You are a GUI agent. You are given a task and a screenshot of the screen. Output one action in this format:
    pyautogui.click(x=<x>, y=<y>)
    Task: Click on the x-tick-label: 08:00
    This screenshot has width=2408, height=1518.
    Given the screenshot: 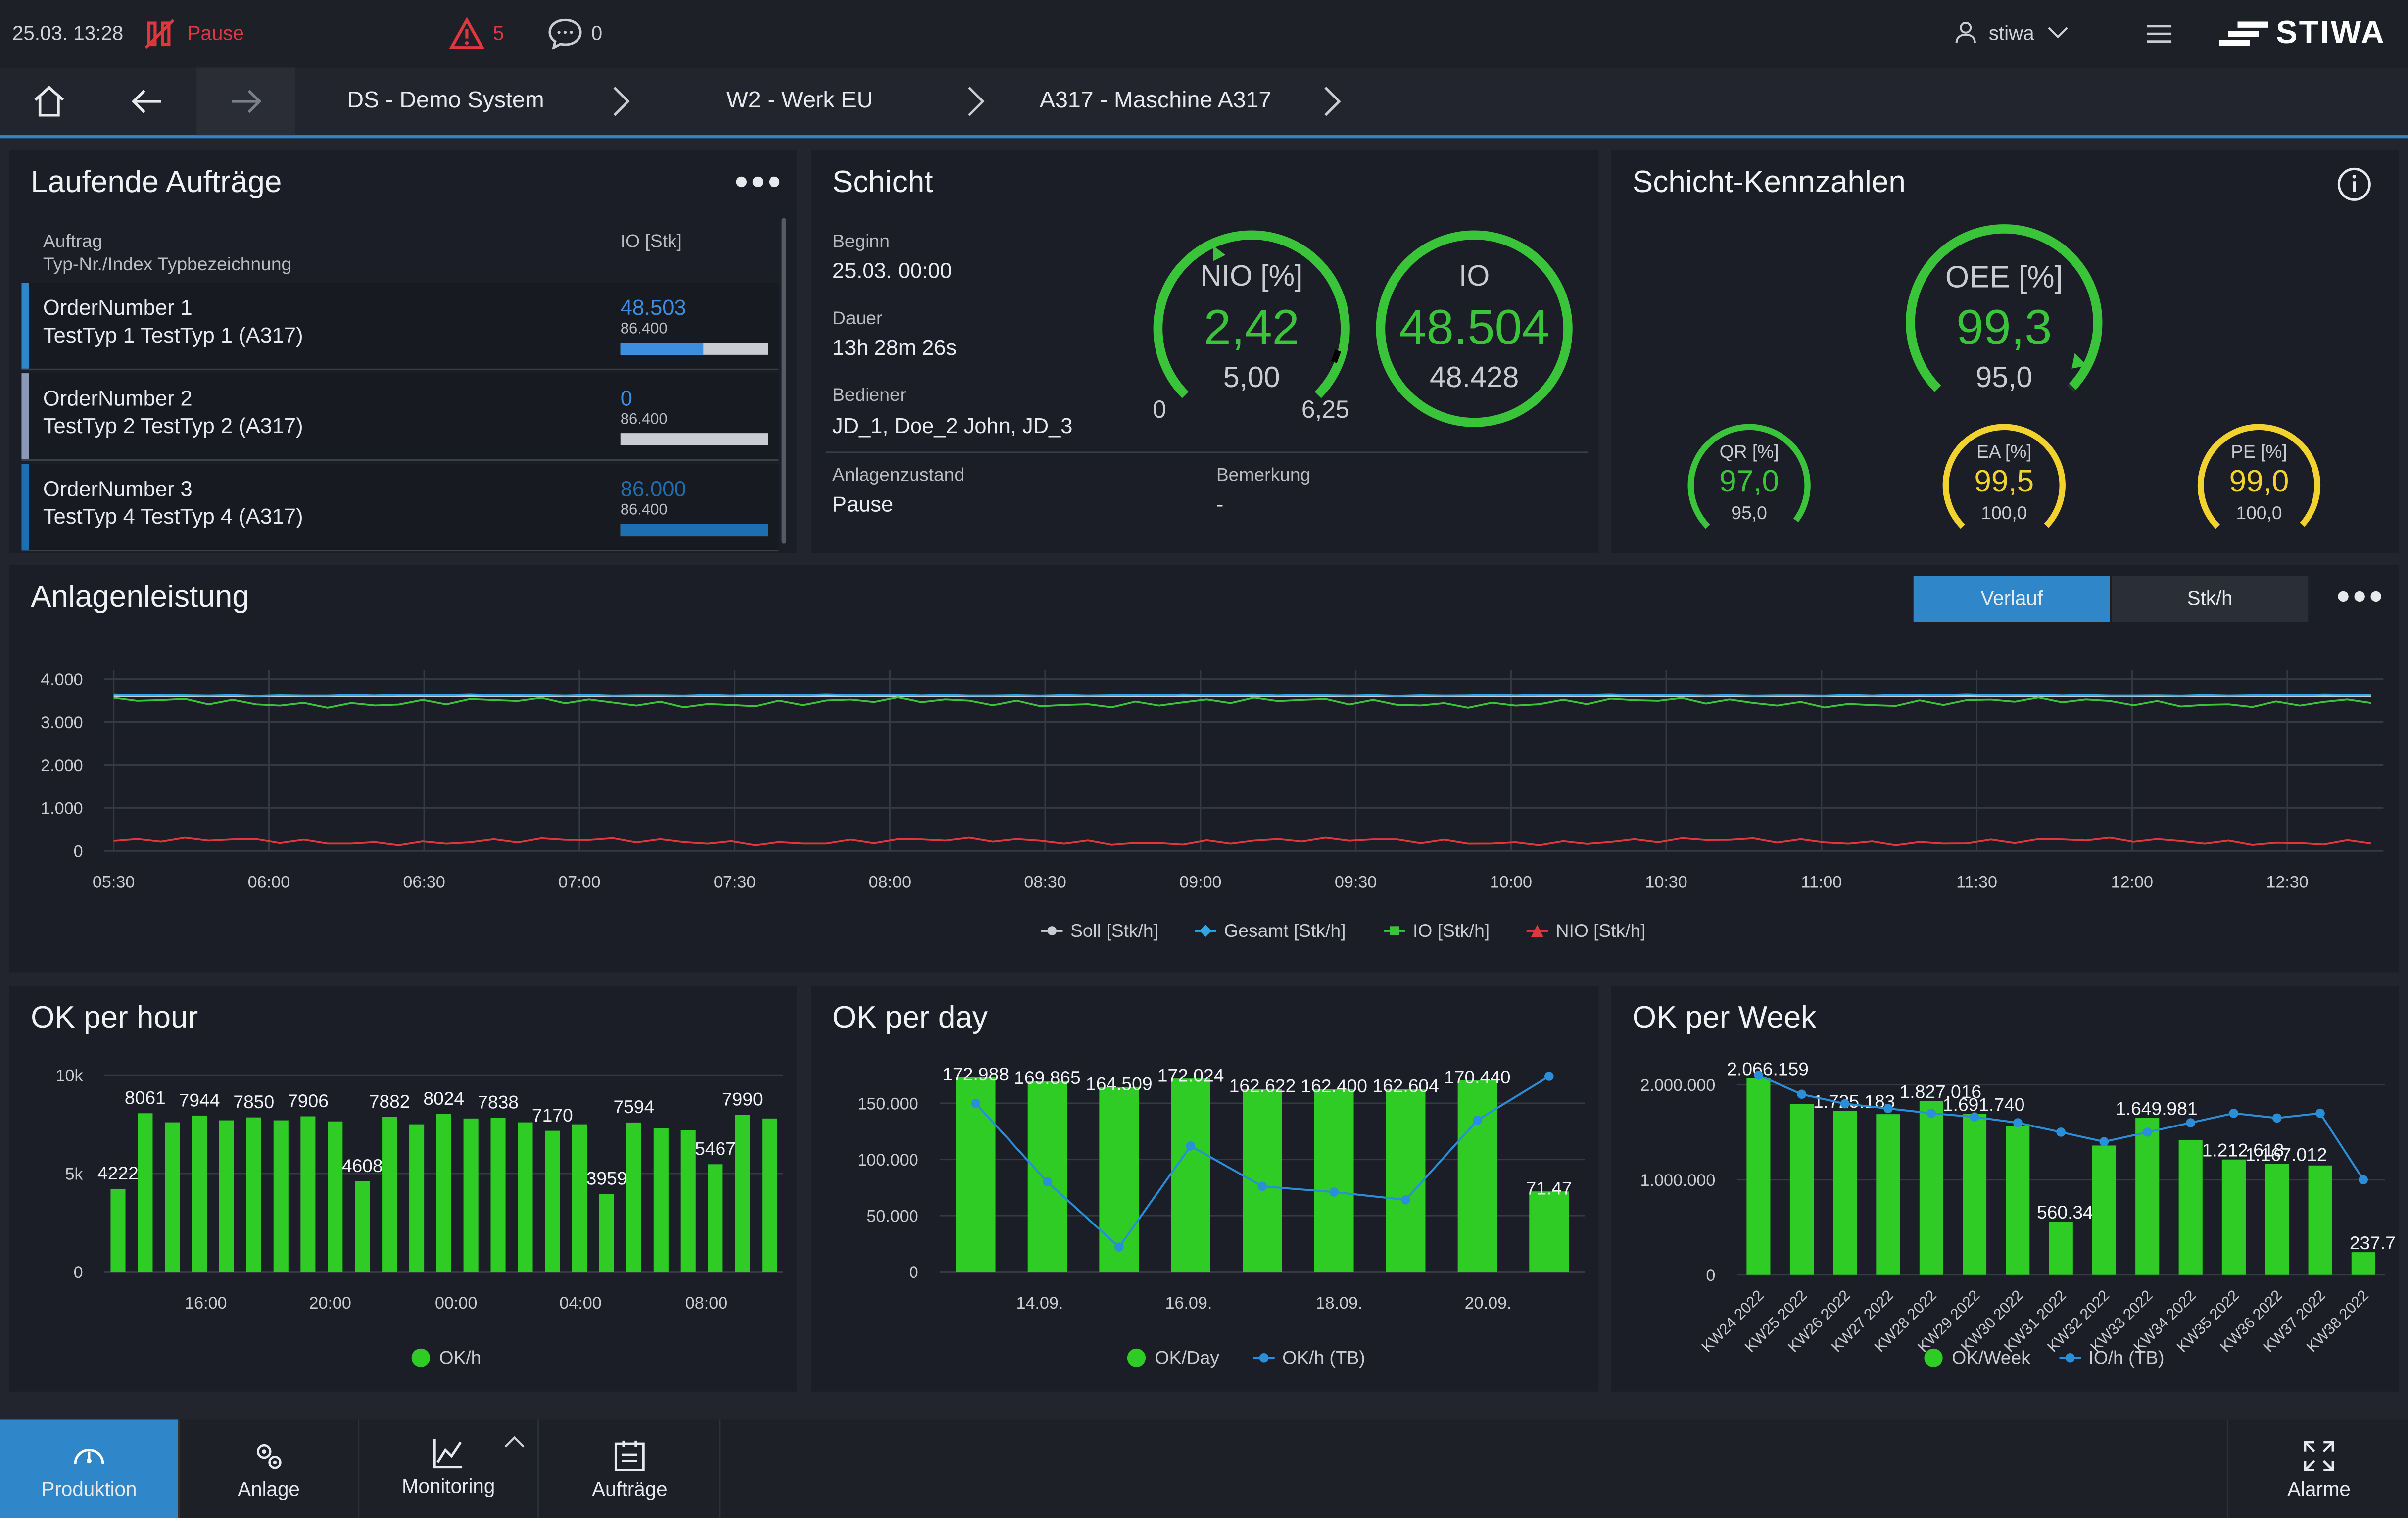 What is the action you would take?
    pyautogui.click(x=706, y=1303)
    